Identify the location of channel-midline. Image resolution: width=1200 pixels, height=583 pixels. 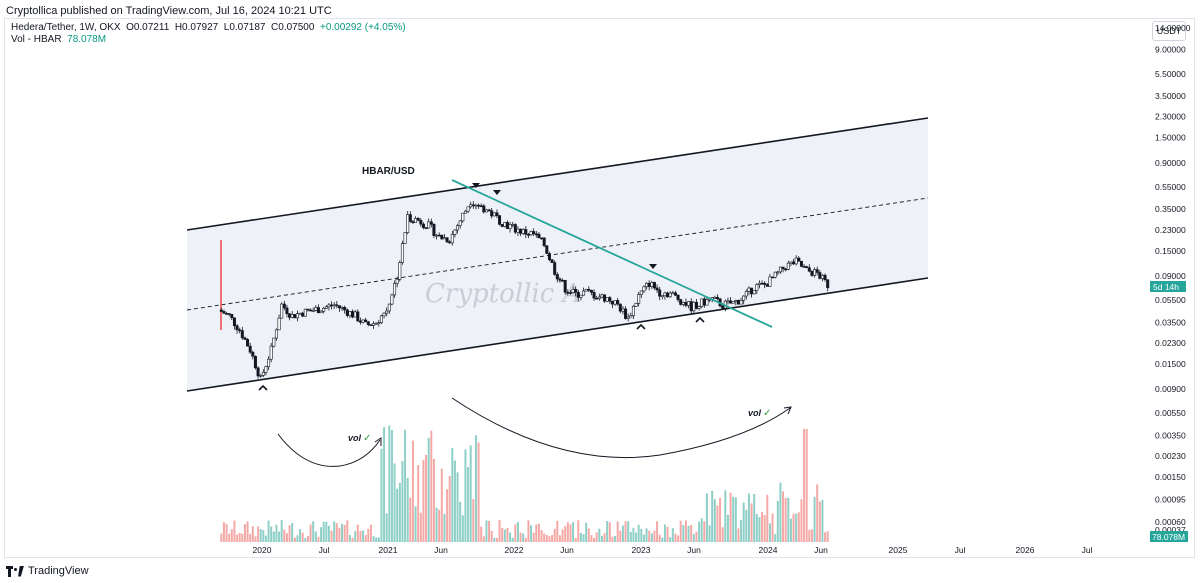
(557, 254).